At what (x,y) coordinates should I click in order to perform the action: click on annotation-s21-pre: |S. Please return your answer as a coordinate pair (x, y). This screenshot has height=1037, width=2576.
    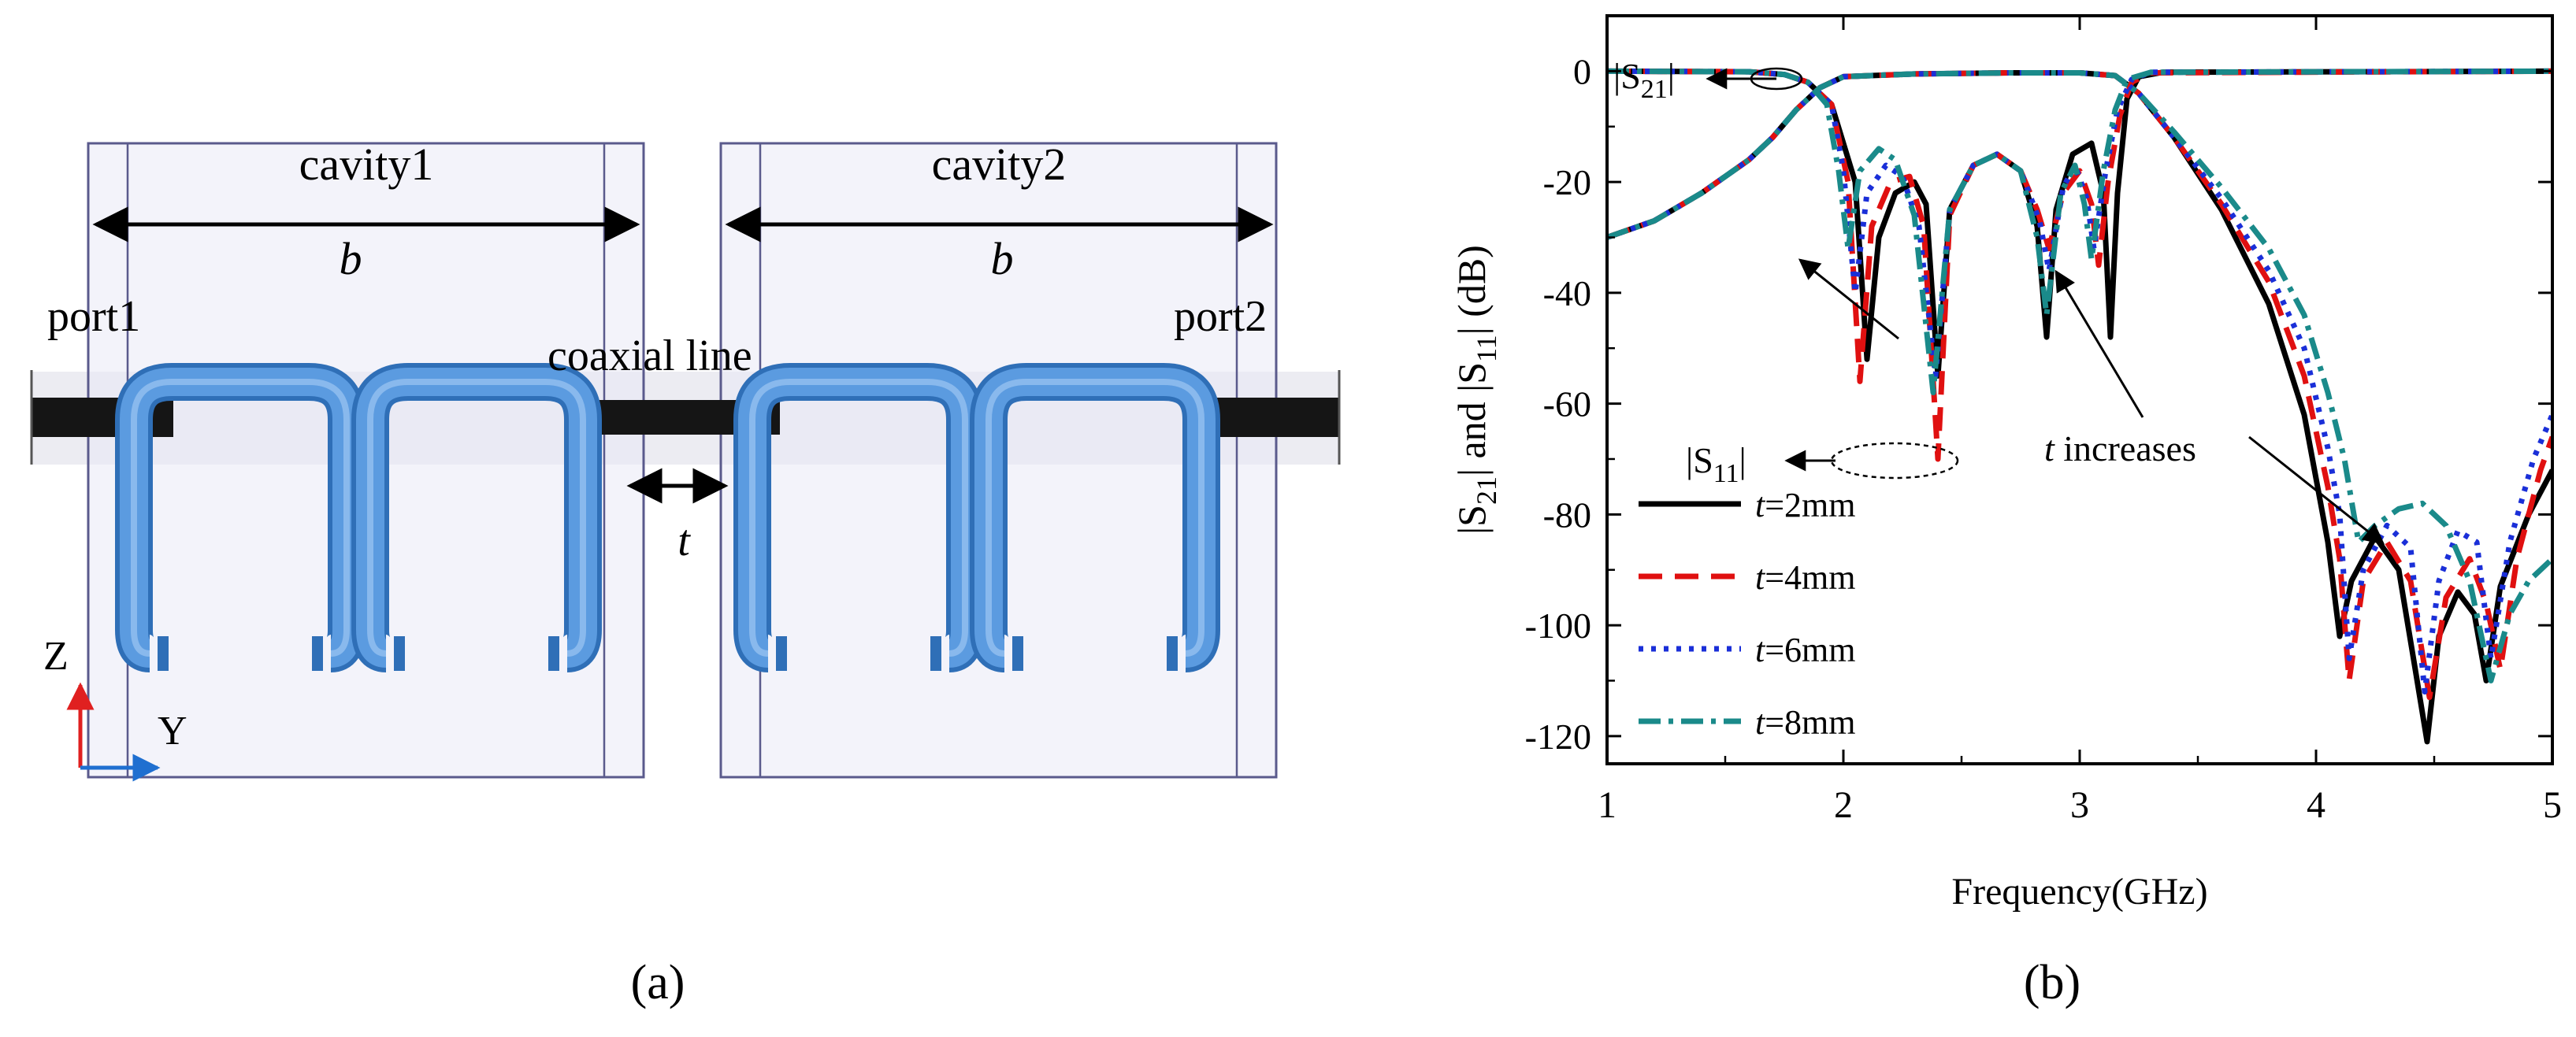
    Looking at the image, I should click on (1627, 76).